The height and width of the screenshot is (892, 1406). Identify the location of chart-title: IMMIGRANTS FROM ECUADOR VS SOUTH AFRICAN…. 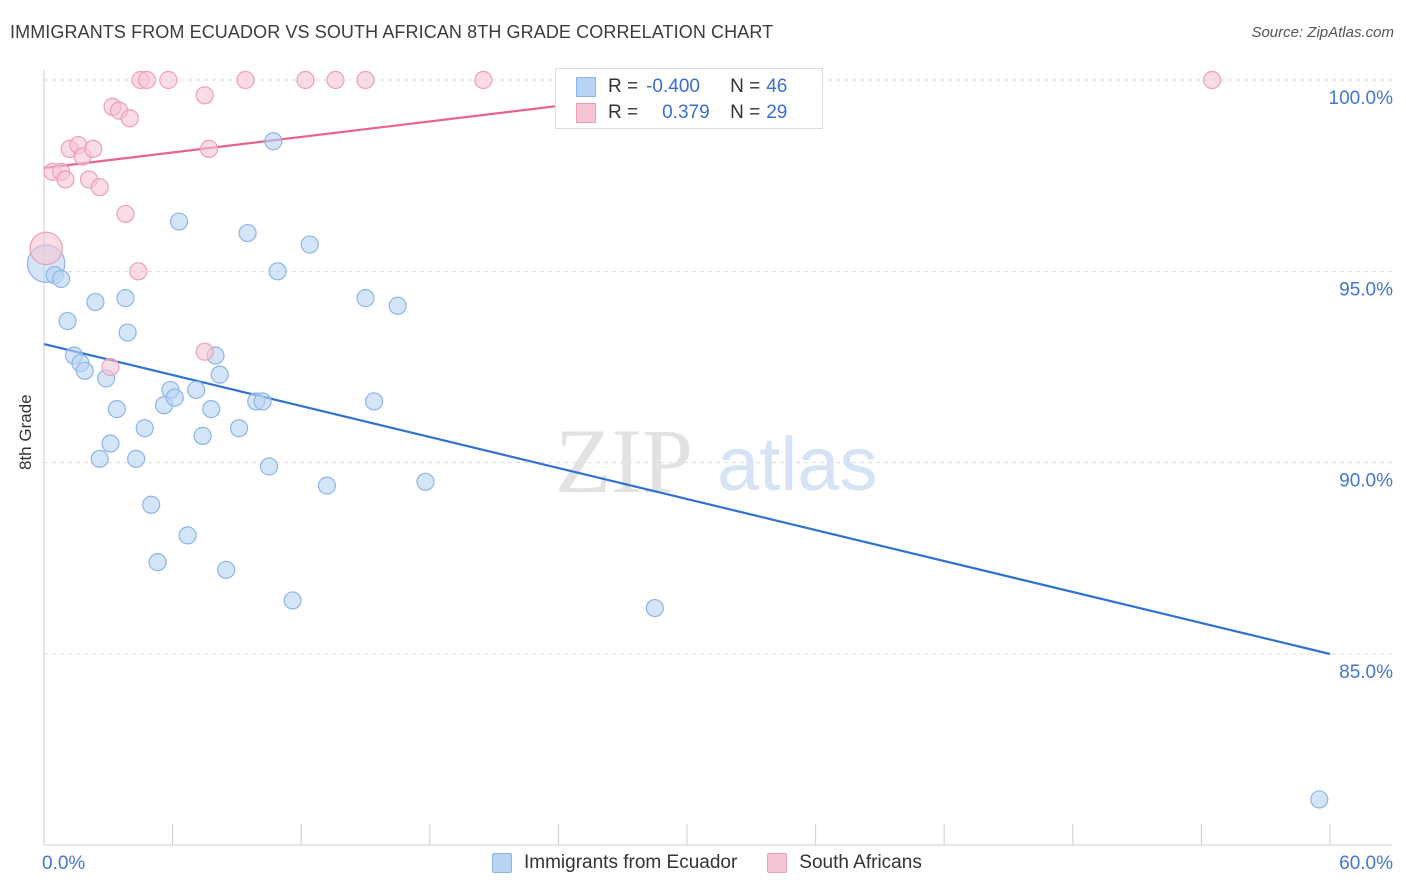
(392, 32).